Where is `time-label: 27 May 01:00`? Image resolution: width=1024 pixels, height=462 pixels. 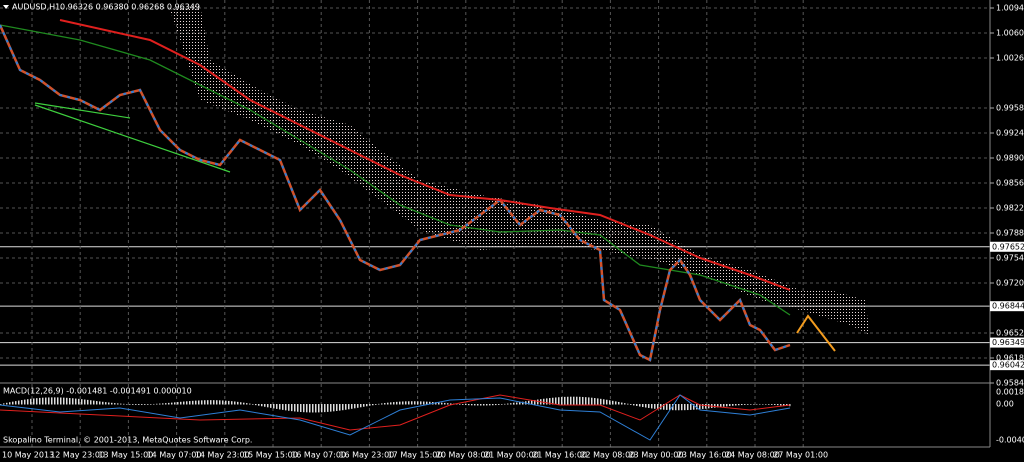 time-label: 27 May 01:00 is located at coordinates (800, 455).